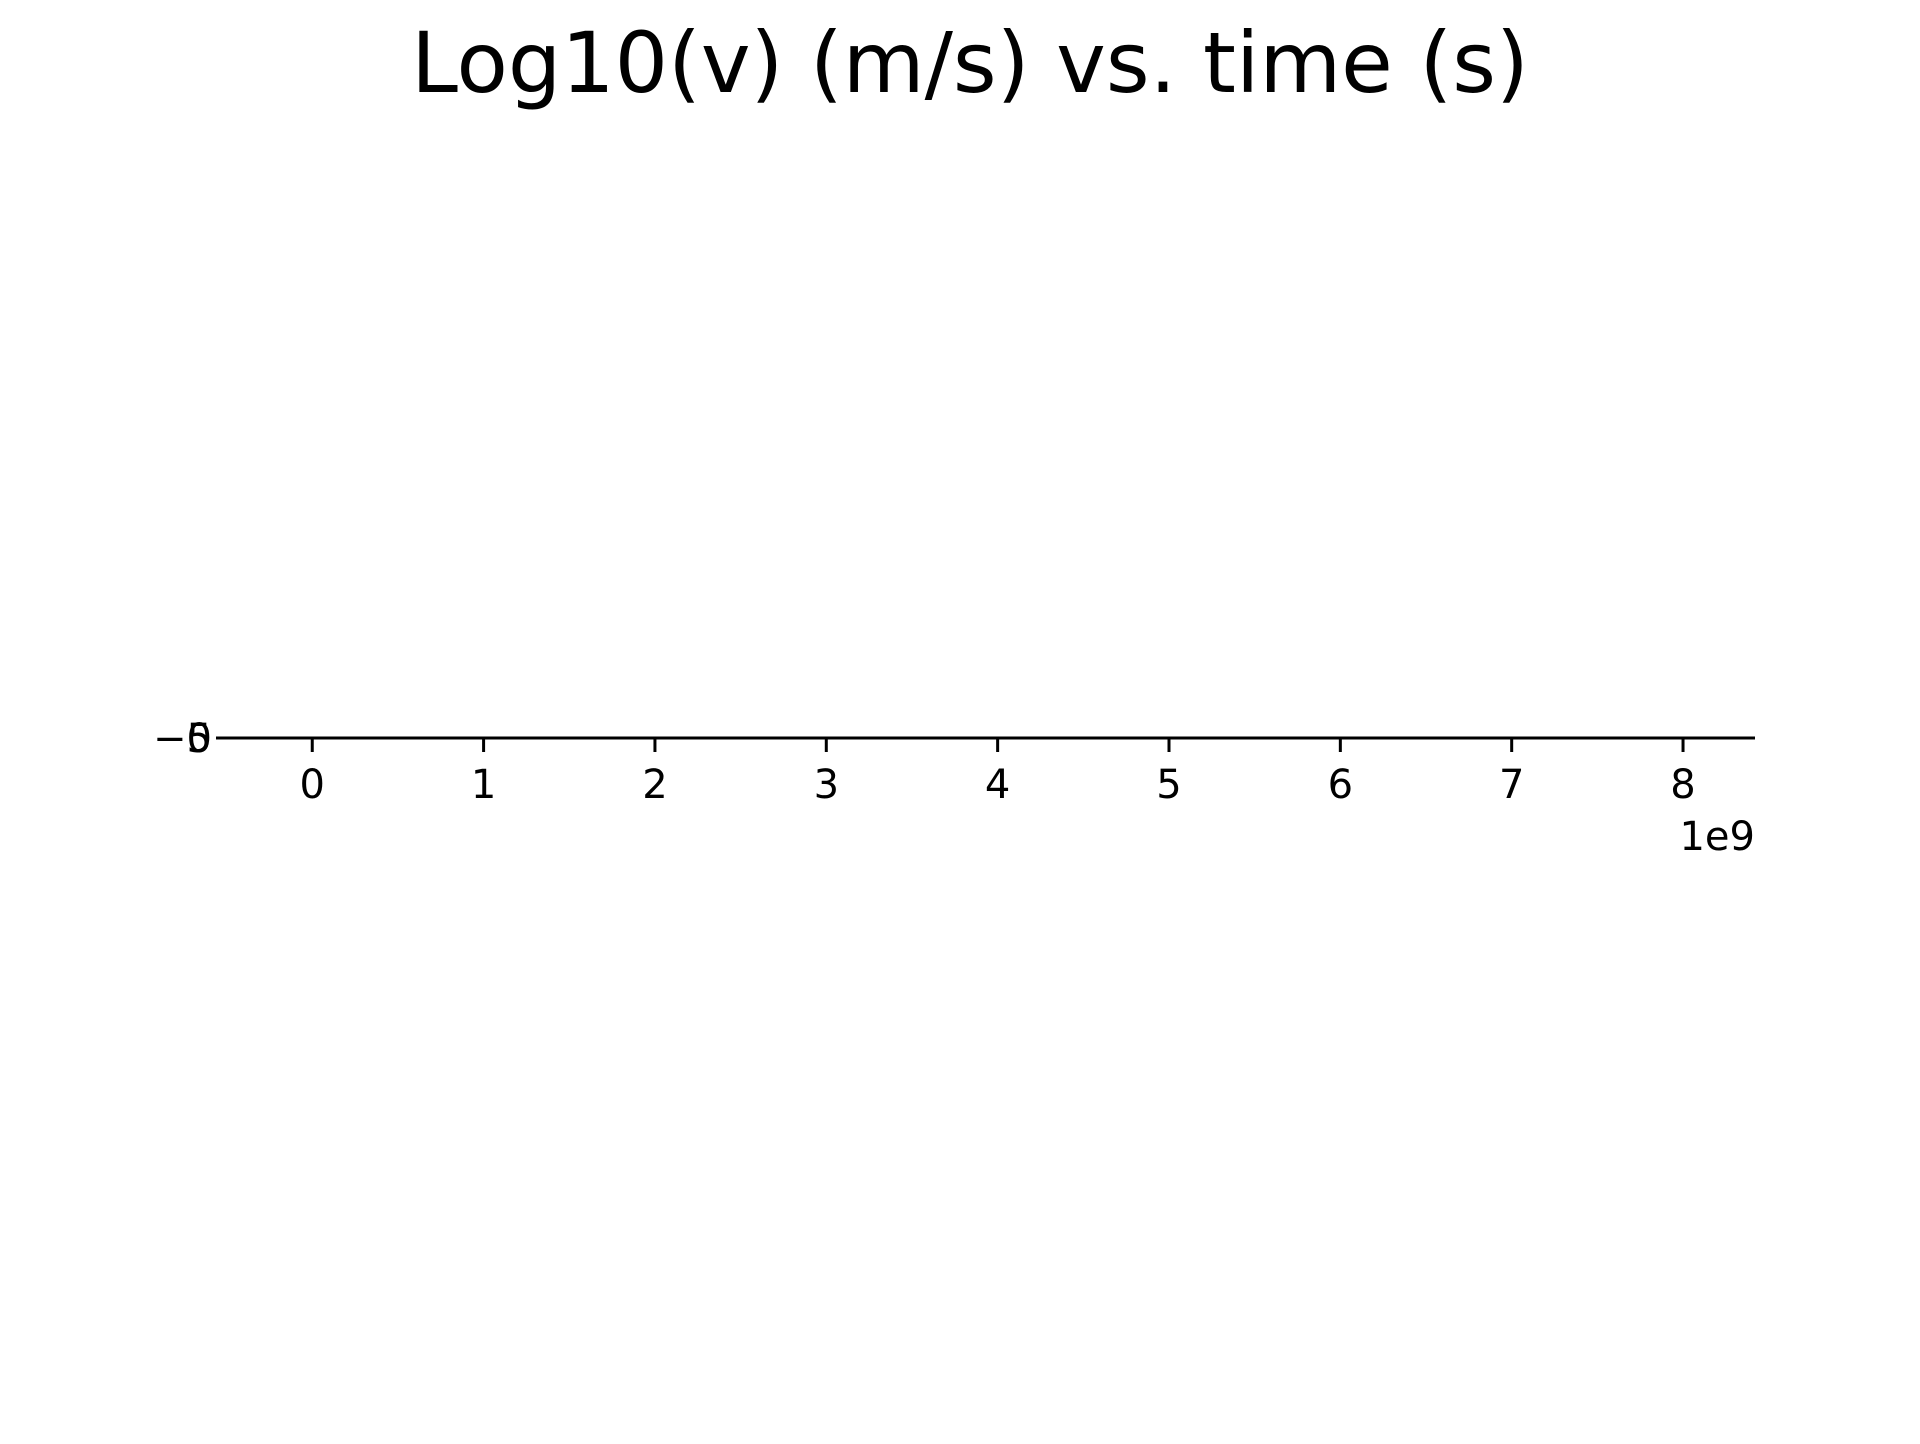 Image resolution: width=1920 pixels, height=1444 pixels. I want to click on y-axis-ticks: 0−5, so click(191, 739).